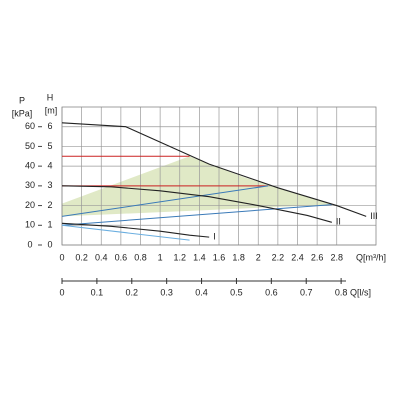  I want to click on x-tick-label: 0, so click(61, 257).